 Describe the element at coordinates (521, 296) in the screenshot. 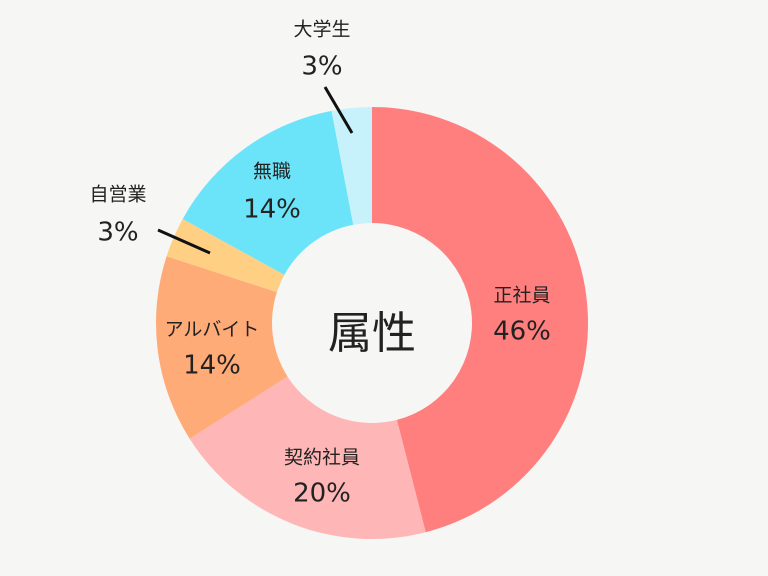

I see `slice-label-seishain: 正社員` at that location.